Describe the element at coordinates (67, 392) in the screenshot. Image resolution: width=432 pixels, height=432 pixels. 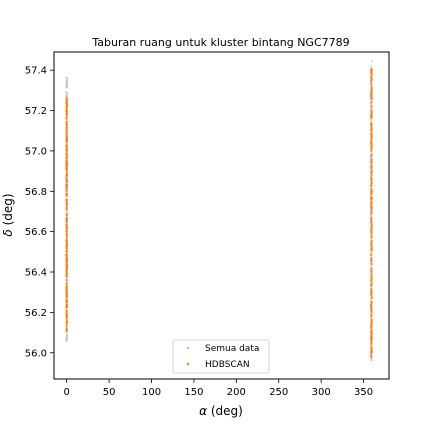
I see `x-tick-label: 0` at that location.